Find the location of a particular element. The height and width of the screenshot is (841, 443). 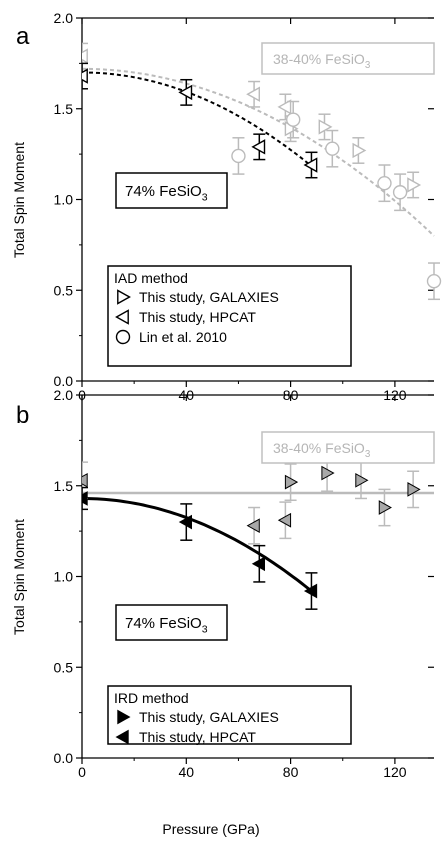

plot-area is located at coordinates (258, 532).